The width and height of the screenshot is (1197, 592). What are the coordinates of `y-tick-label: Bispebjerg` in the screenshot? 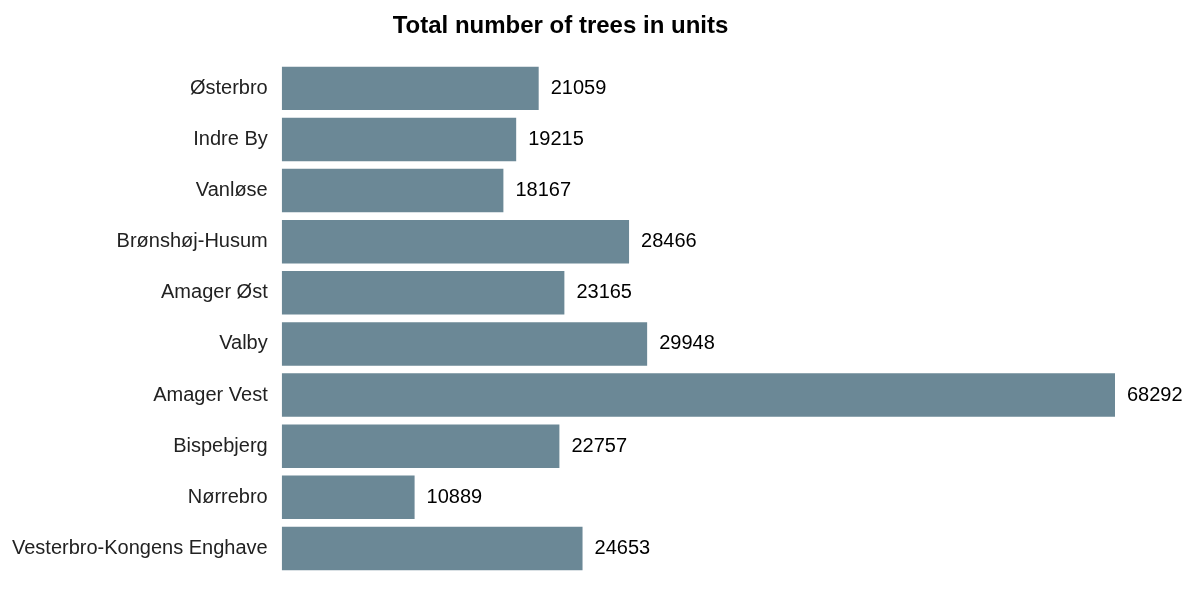 It's located at (220, 444).